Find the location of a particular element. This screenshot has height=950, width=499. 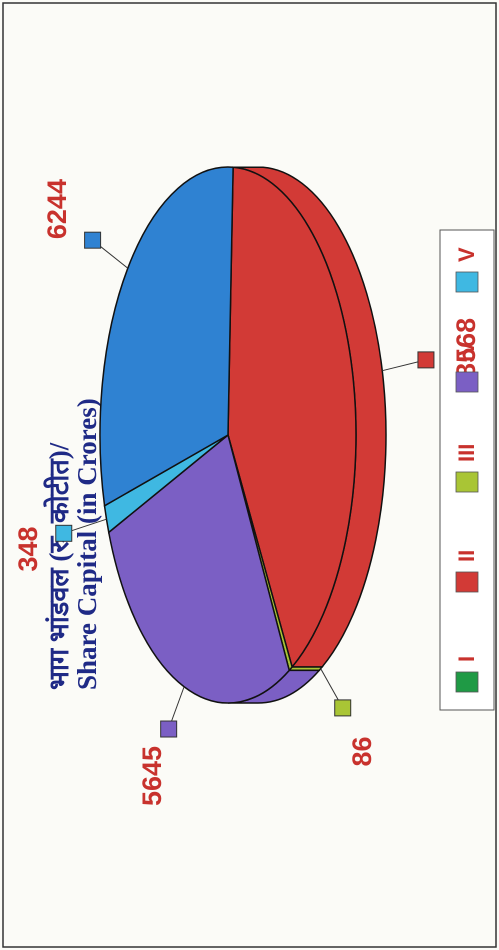

data-label: 8568 is located at coordinates (466, 348).